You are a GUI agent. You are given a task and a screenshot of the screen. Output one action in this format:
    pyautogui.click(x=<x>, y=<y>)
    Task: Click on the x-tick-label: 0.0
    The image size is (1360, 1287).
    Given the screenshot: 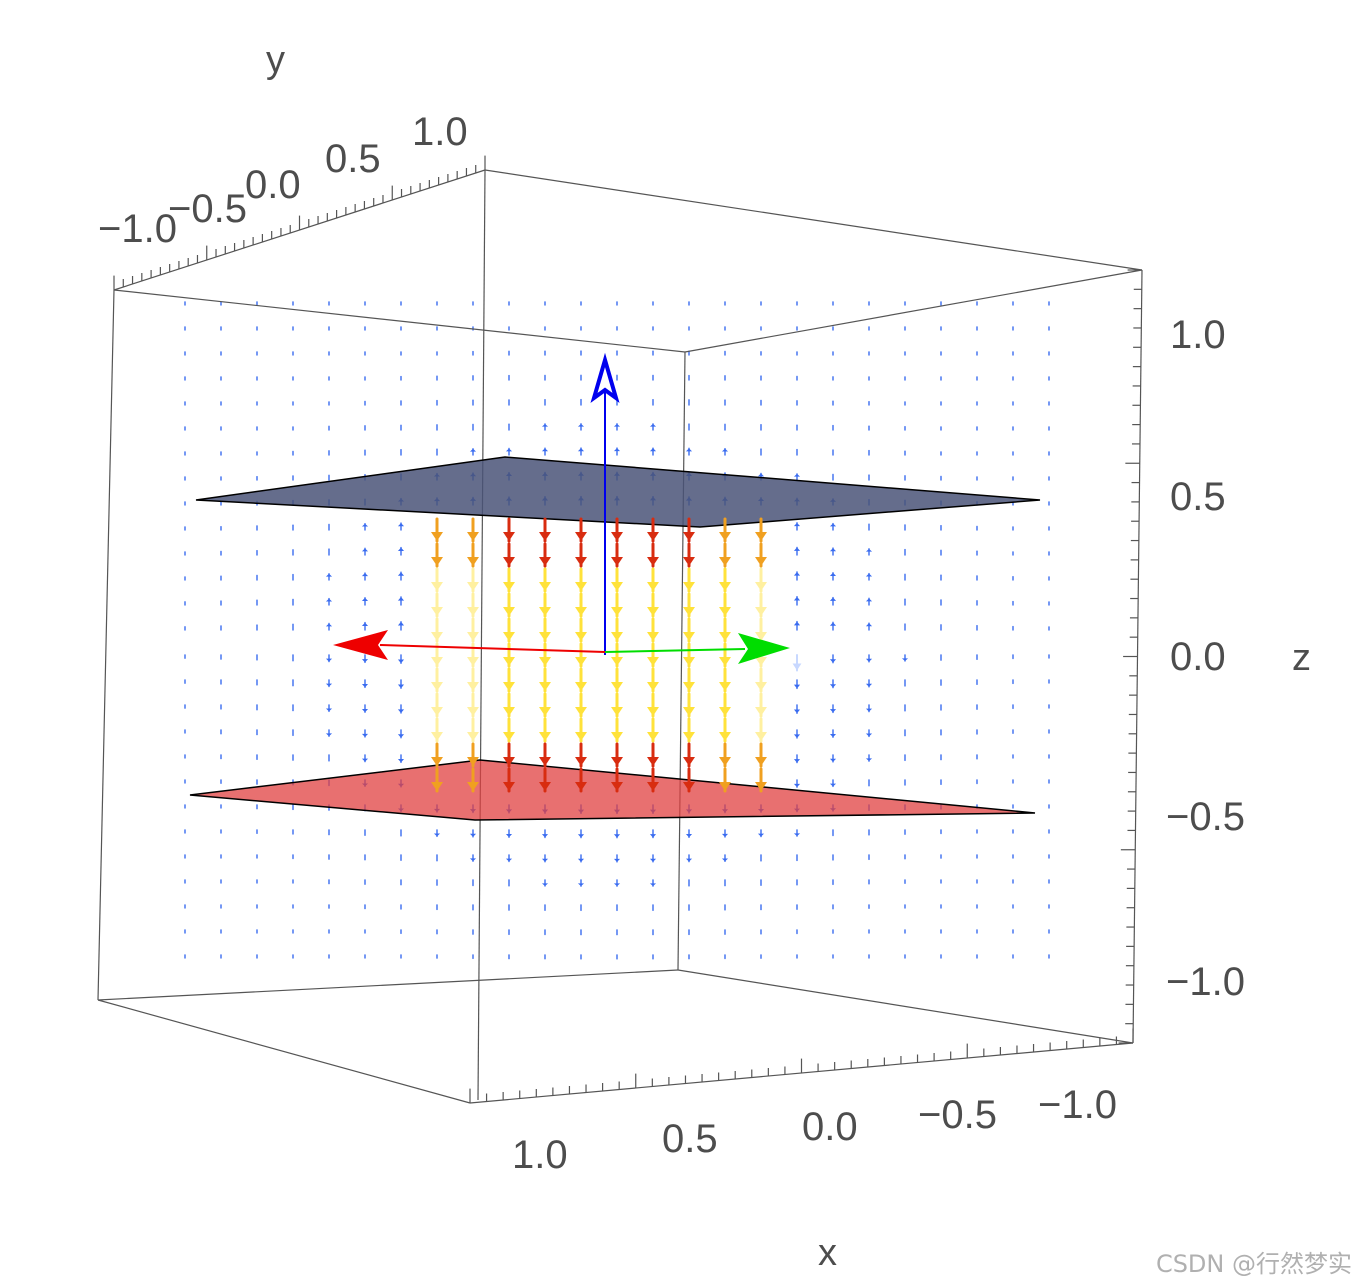 What is the action you would take?
    pyautogui.click(x=830, y=1127)
    